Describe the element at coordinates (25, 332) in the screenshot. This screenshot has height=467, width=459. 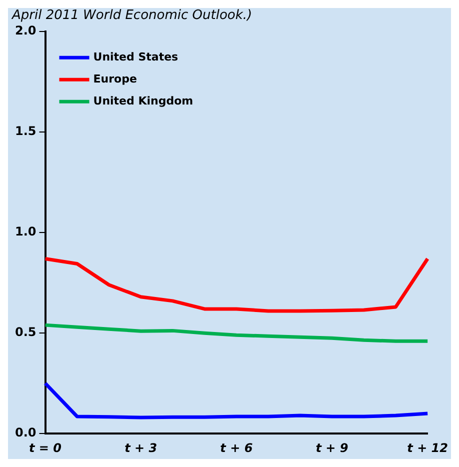
I see `y-tick-label: 0.5` at that location.